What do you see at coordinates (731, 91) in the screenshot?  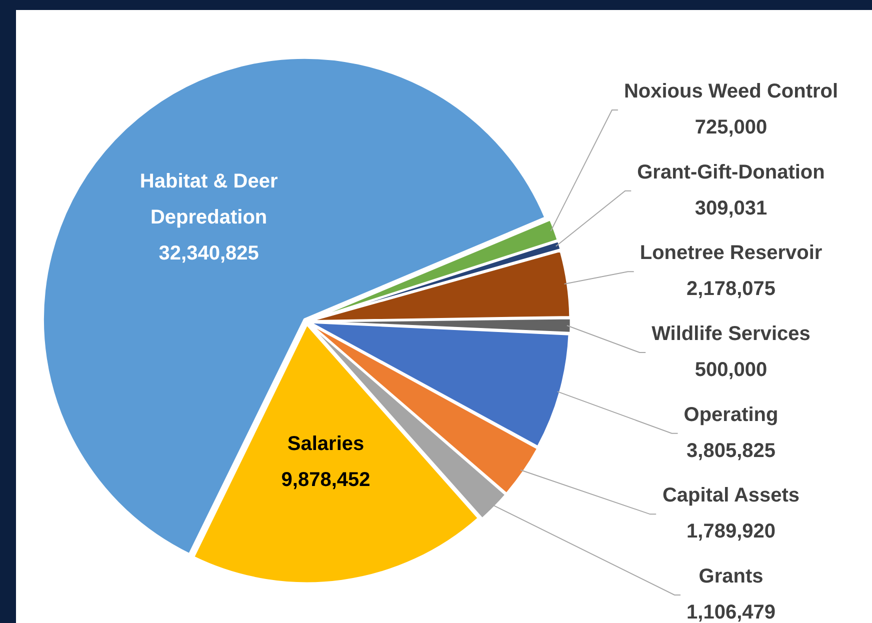 I see `slice-label: Noxious Weed Control` at bounding box center [731, 91].